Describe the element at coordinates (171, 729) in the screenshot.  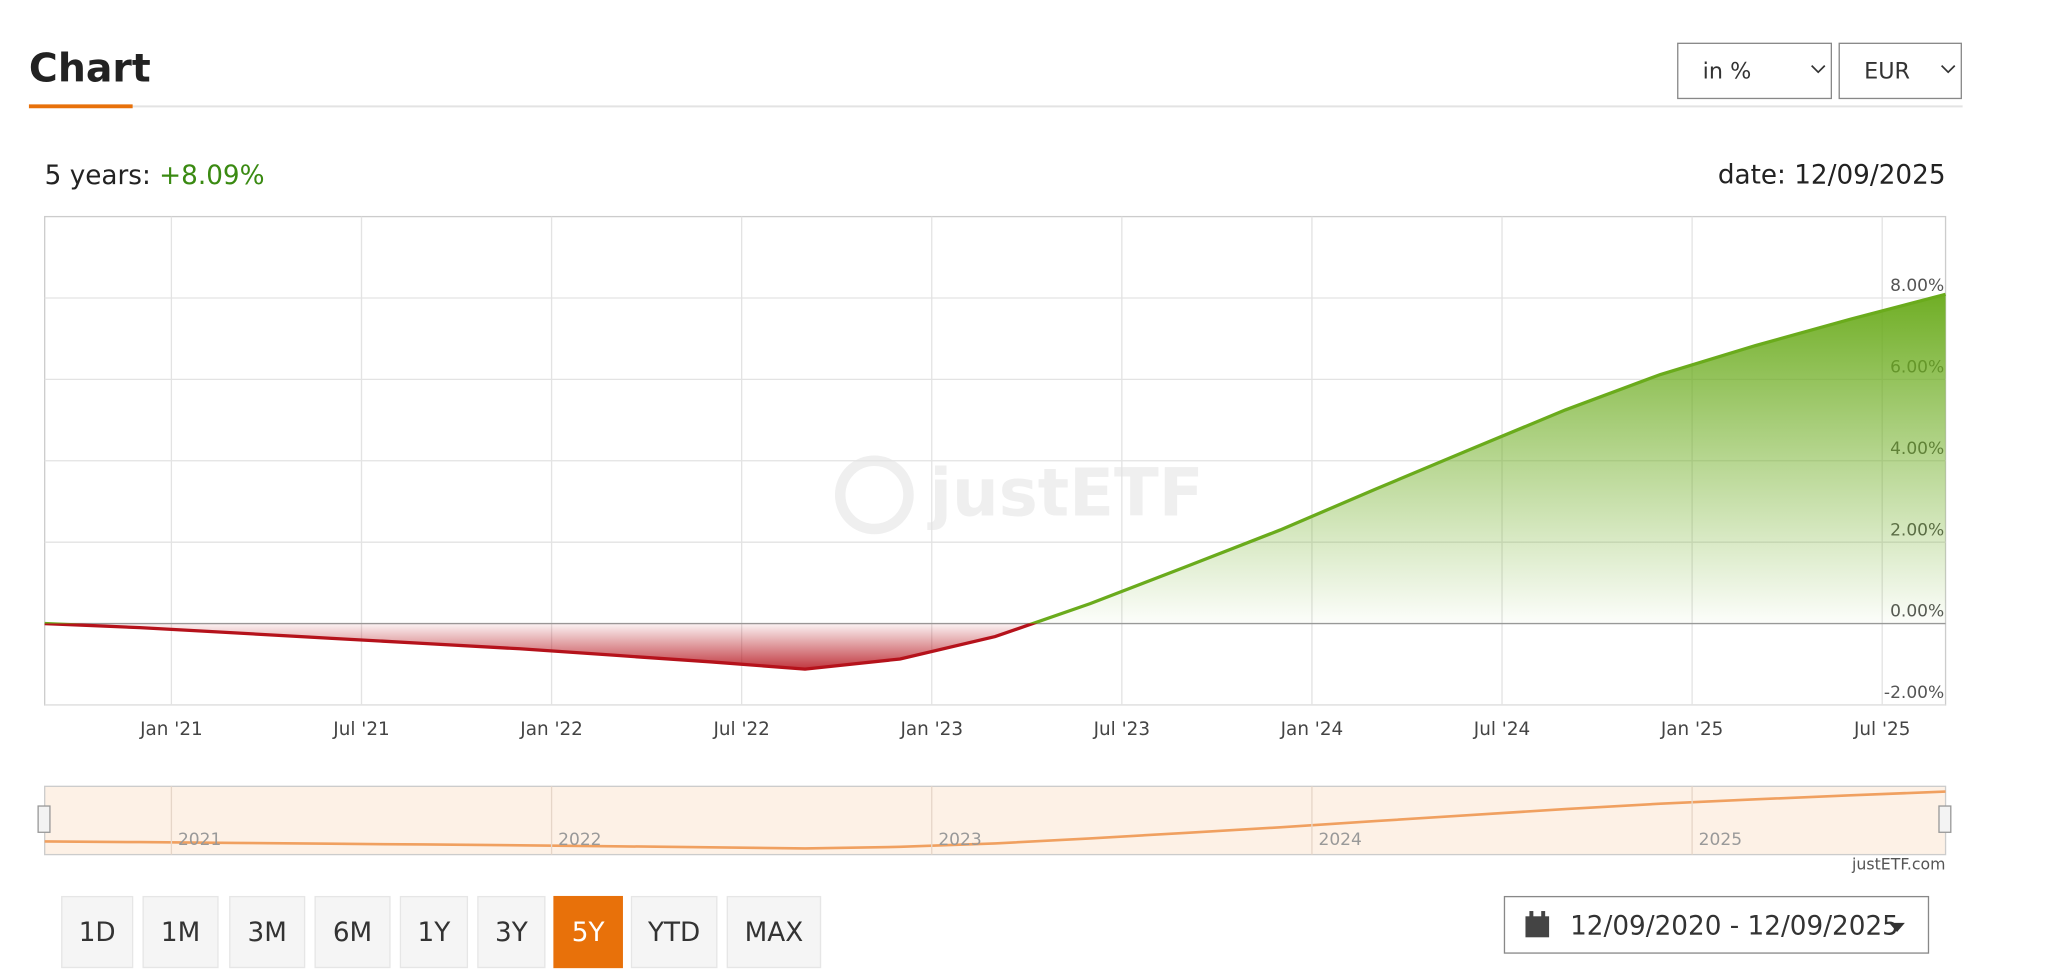
I see `x-tick-label: Jan '21` at that location.